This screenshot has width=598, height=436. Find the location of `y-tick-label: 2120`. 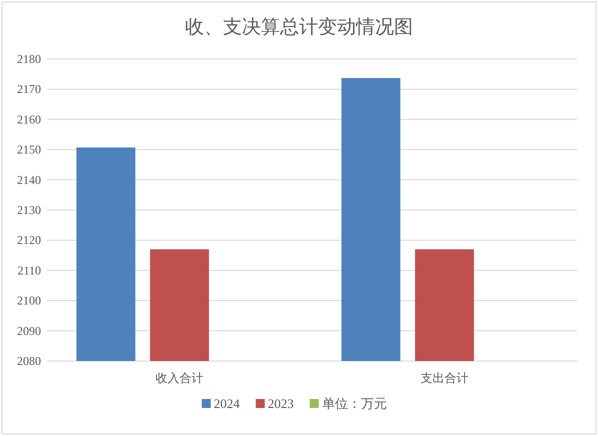

y-tick-label: 2120 is located at coordinates (29, 240).